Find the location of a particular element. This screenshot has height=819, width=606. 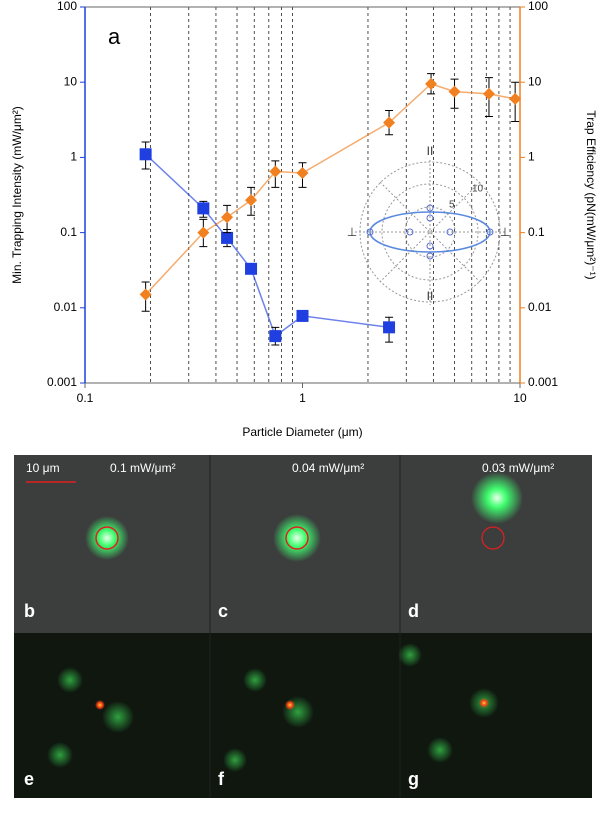

panel-label: f is located at coordinates (221, 779).